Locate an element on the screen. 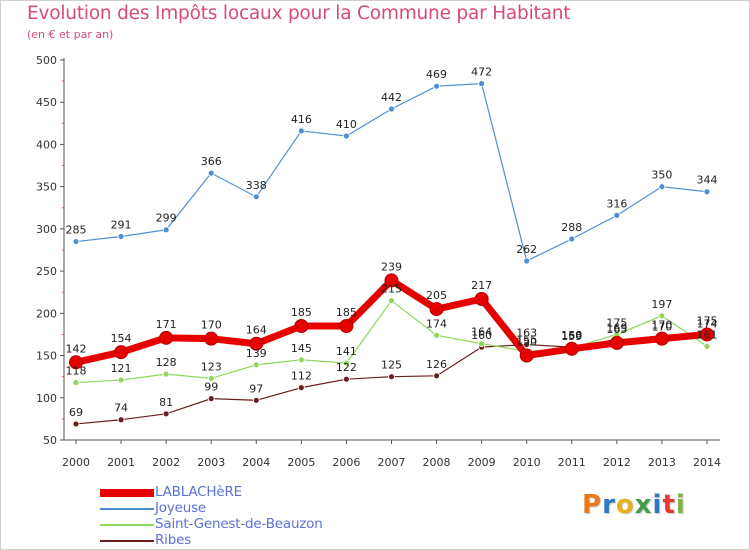  data-label-lablach-re: 239 is located at coordinates (391, 266).